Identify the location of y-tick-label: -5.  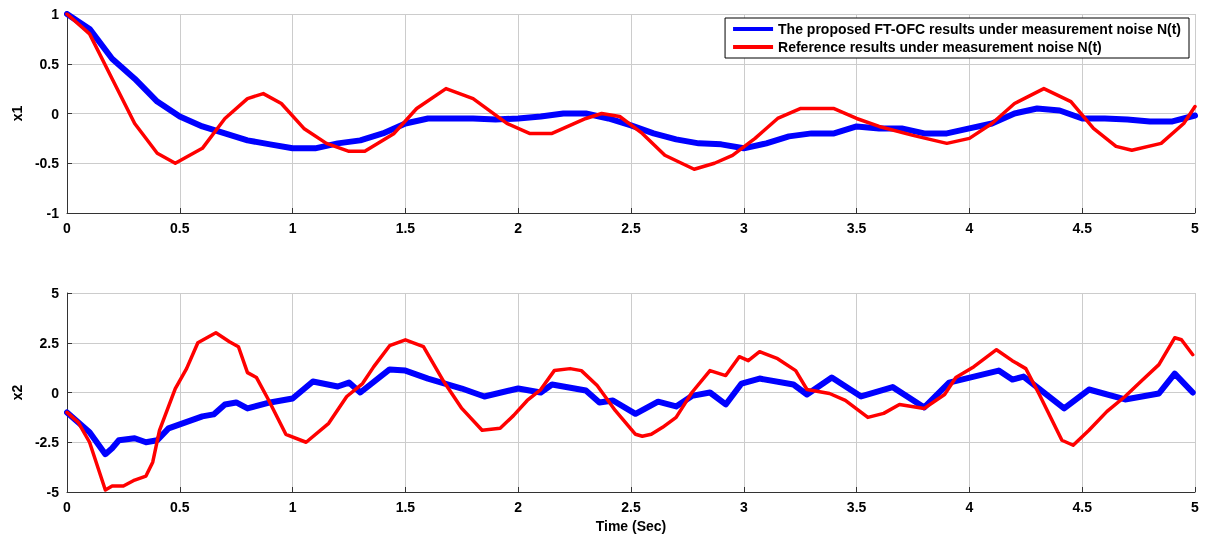
(53, 492).